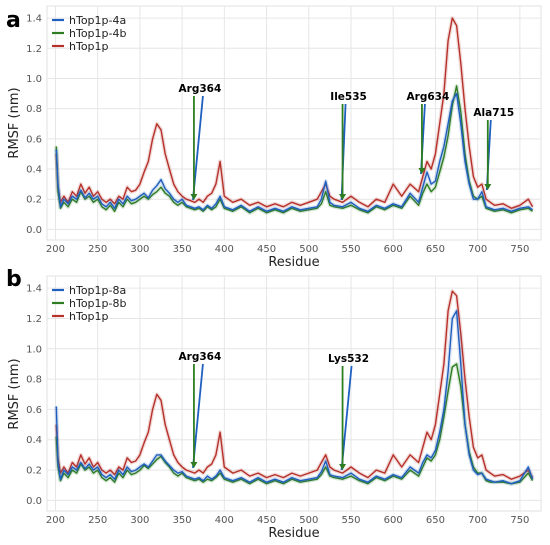 The width and height of the screenshot is (550, 545). Describe the element at coordinates (293, 533) in the screenshot. I see `panel-b-x-axis-label: Residue` at that location.